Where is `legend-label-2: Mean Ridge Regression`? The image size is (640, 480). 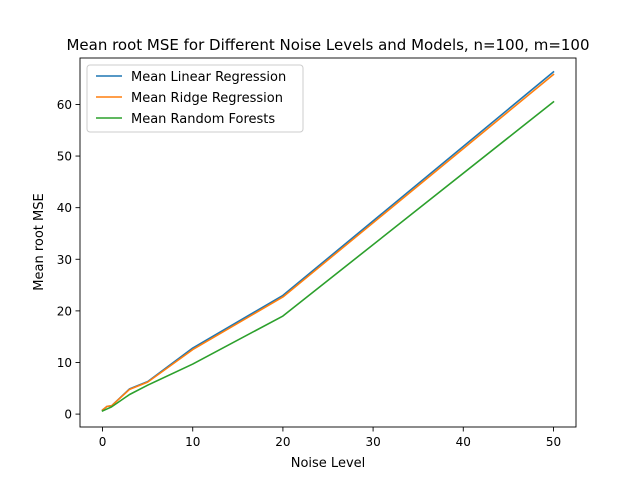
legend-label-2: Mean Ridge Regression is located at coordinates (207, 98).